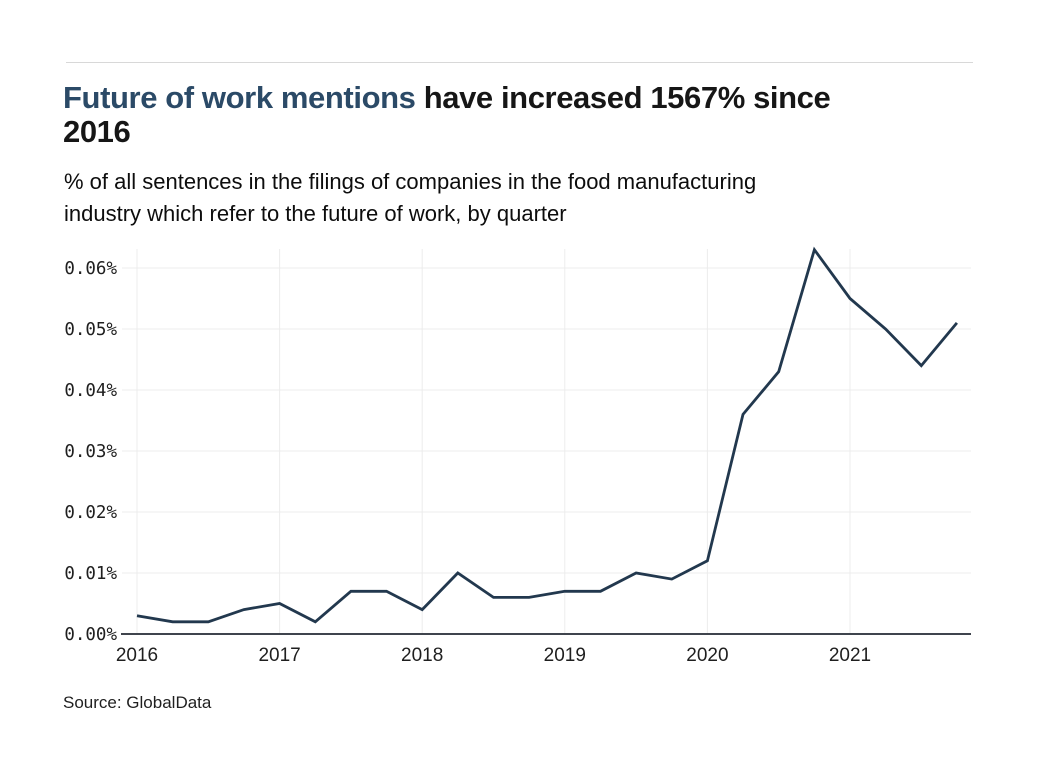 Image resolution: width=1038 pixels, height=778 pixels. Describe the element at coordinates (90, 391) in the screenshot. I see `y-axis-tick-label: 0.04%` at that location.